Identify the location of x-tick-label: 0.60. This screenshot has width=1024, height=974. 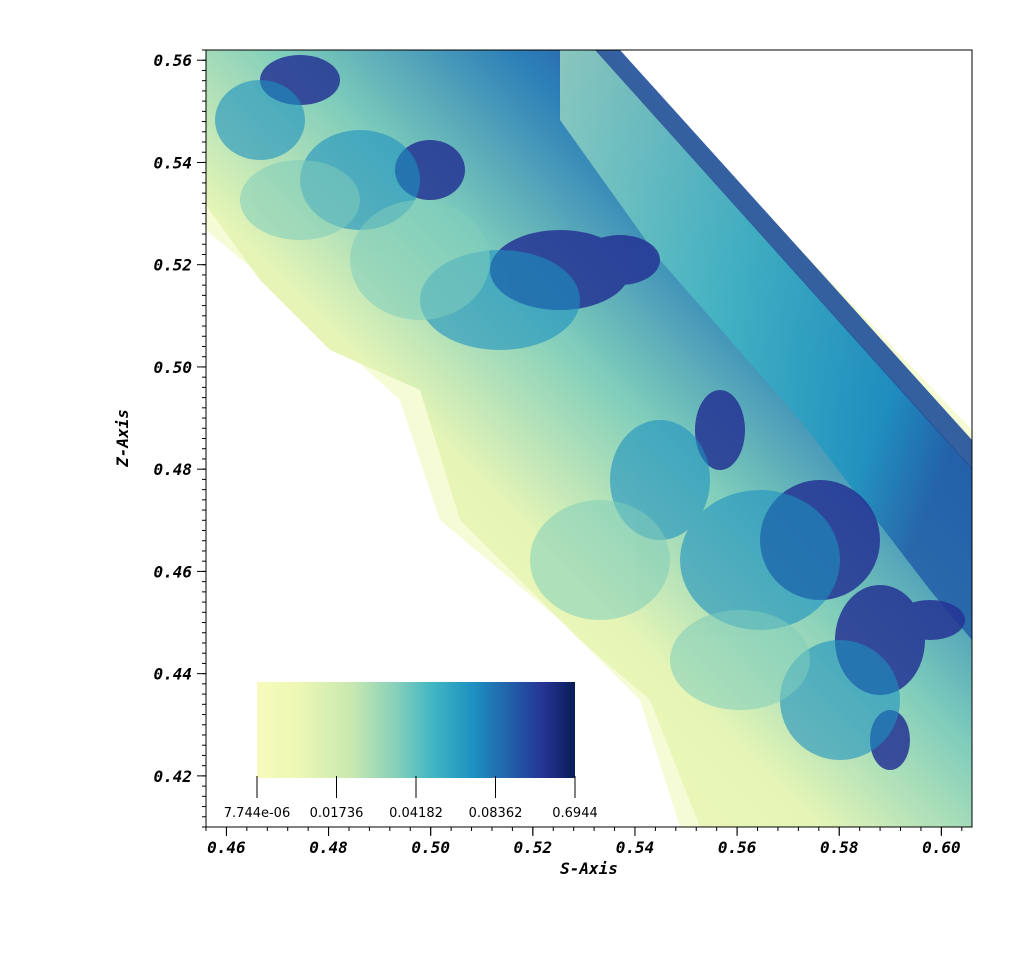
(941, 847).